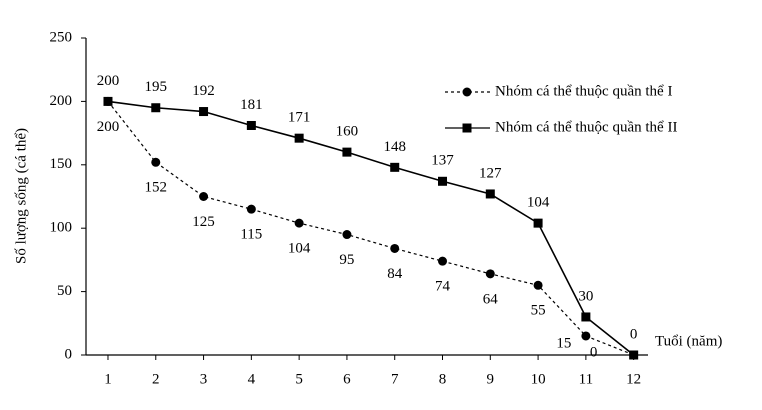 Image resolution: width=762 pixels, height=410 pixels. What do you see at coordinates (299, 118) in the screenshot?
I see `data-label: 171` at bounding box center [299, 118].